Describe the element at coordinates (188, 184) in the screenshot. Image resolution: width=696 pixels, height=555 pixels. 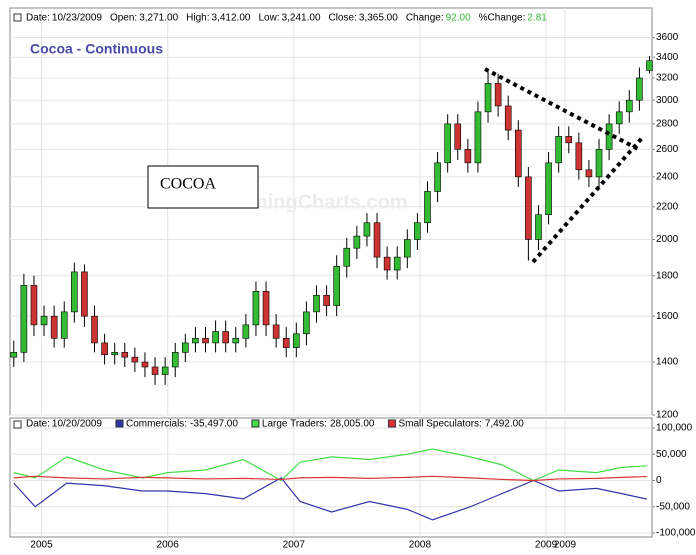
I see `annotation: COCOA` at that location.